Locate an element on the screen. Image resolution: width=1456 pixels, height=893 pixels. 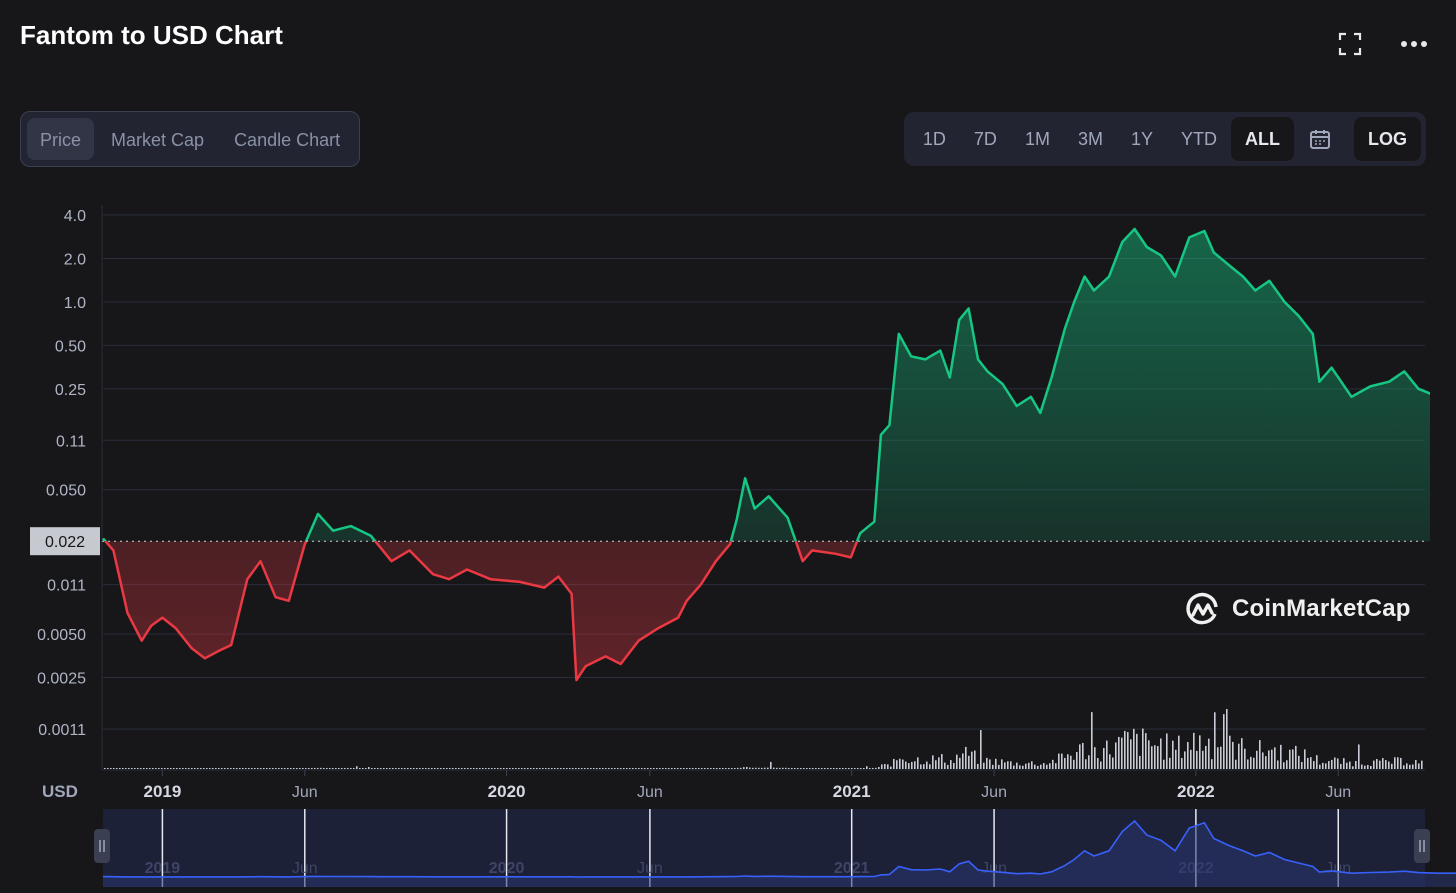
navigator-handle-left is located at coordinates (102, 846).